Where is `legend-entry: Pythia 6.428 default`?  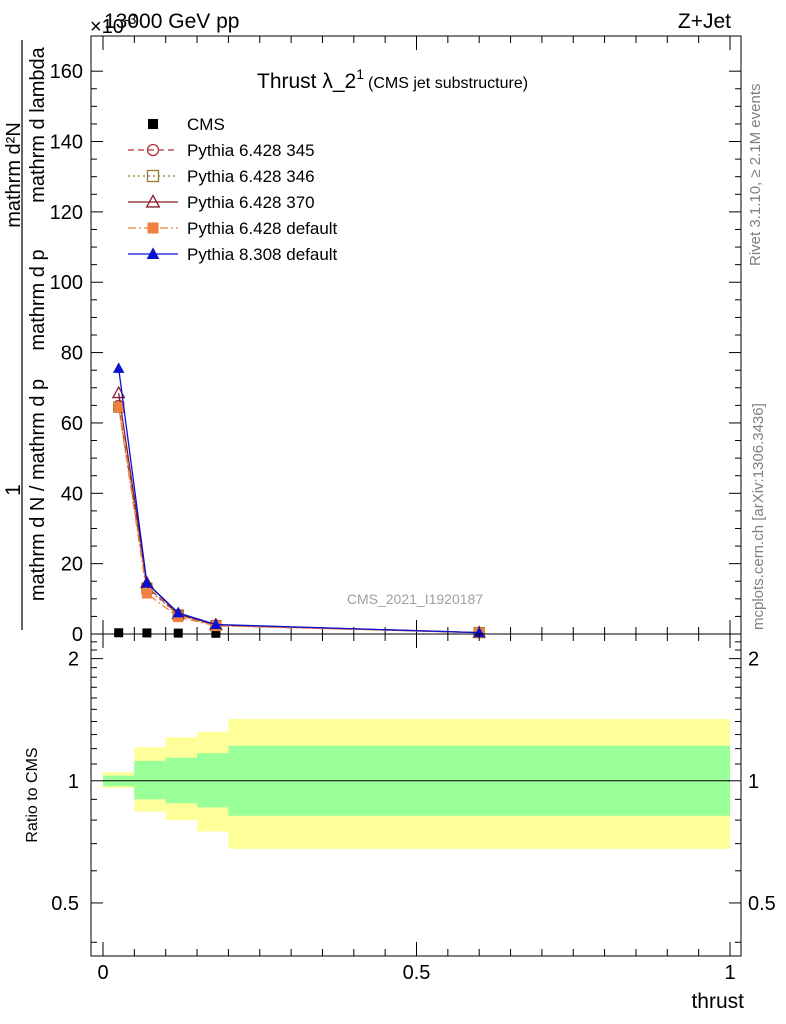
legend-entry: Pythia 6.428 default is located at coordinates (233, 228).